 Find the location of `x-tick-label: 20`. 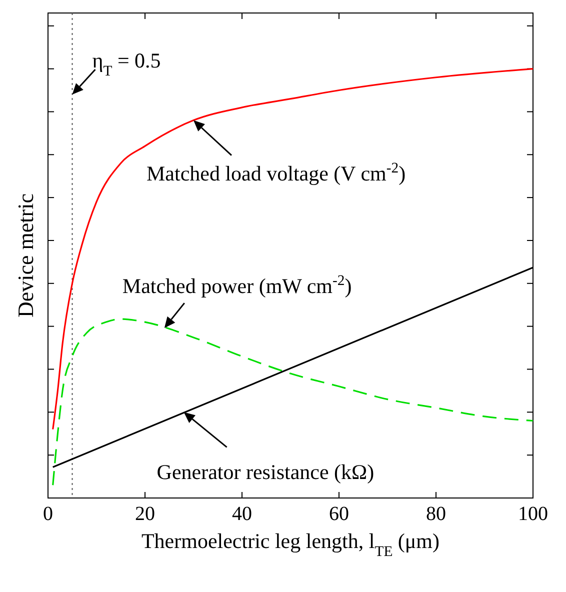

x-tick-label: 20 is located at coordinates (145, 514).